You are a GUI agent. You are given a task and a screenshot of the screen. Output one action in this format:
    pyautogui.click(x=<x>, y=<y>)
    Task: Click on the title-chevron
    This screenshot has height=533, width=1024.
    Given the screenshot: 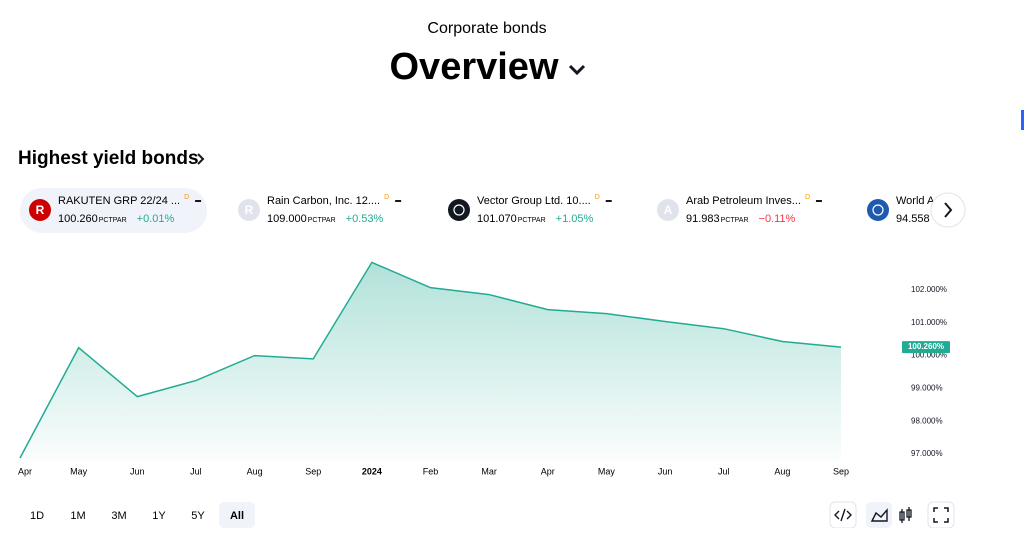 What is the action you would take?
    pyautogui.click(x=577, y=70)
    